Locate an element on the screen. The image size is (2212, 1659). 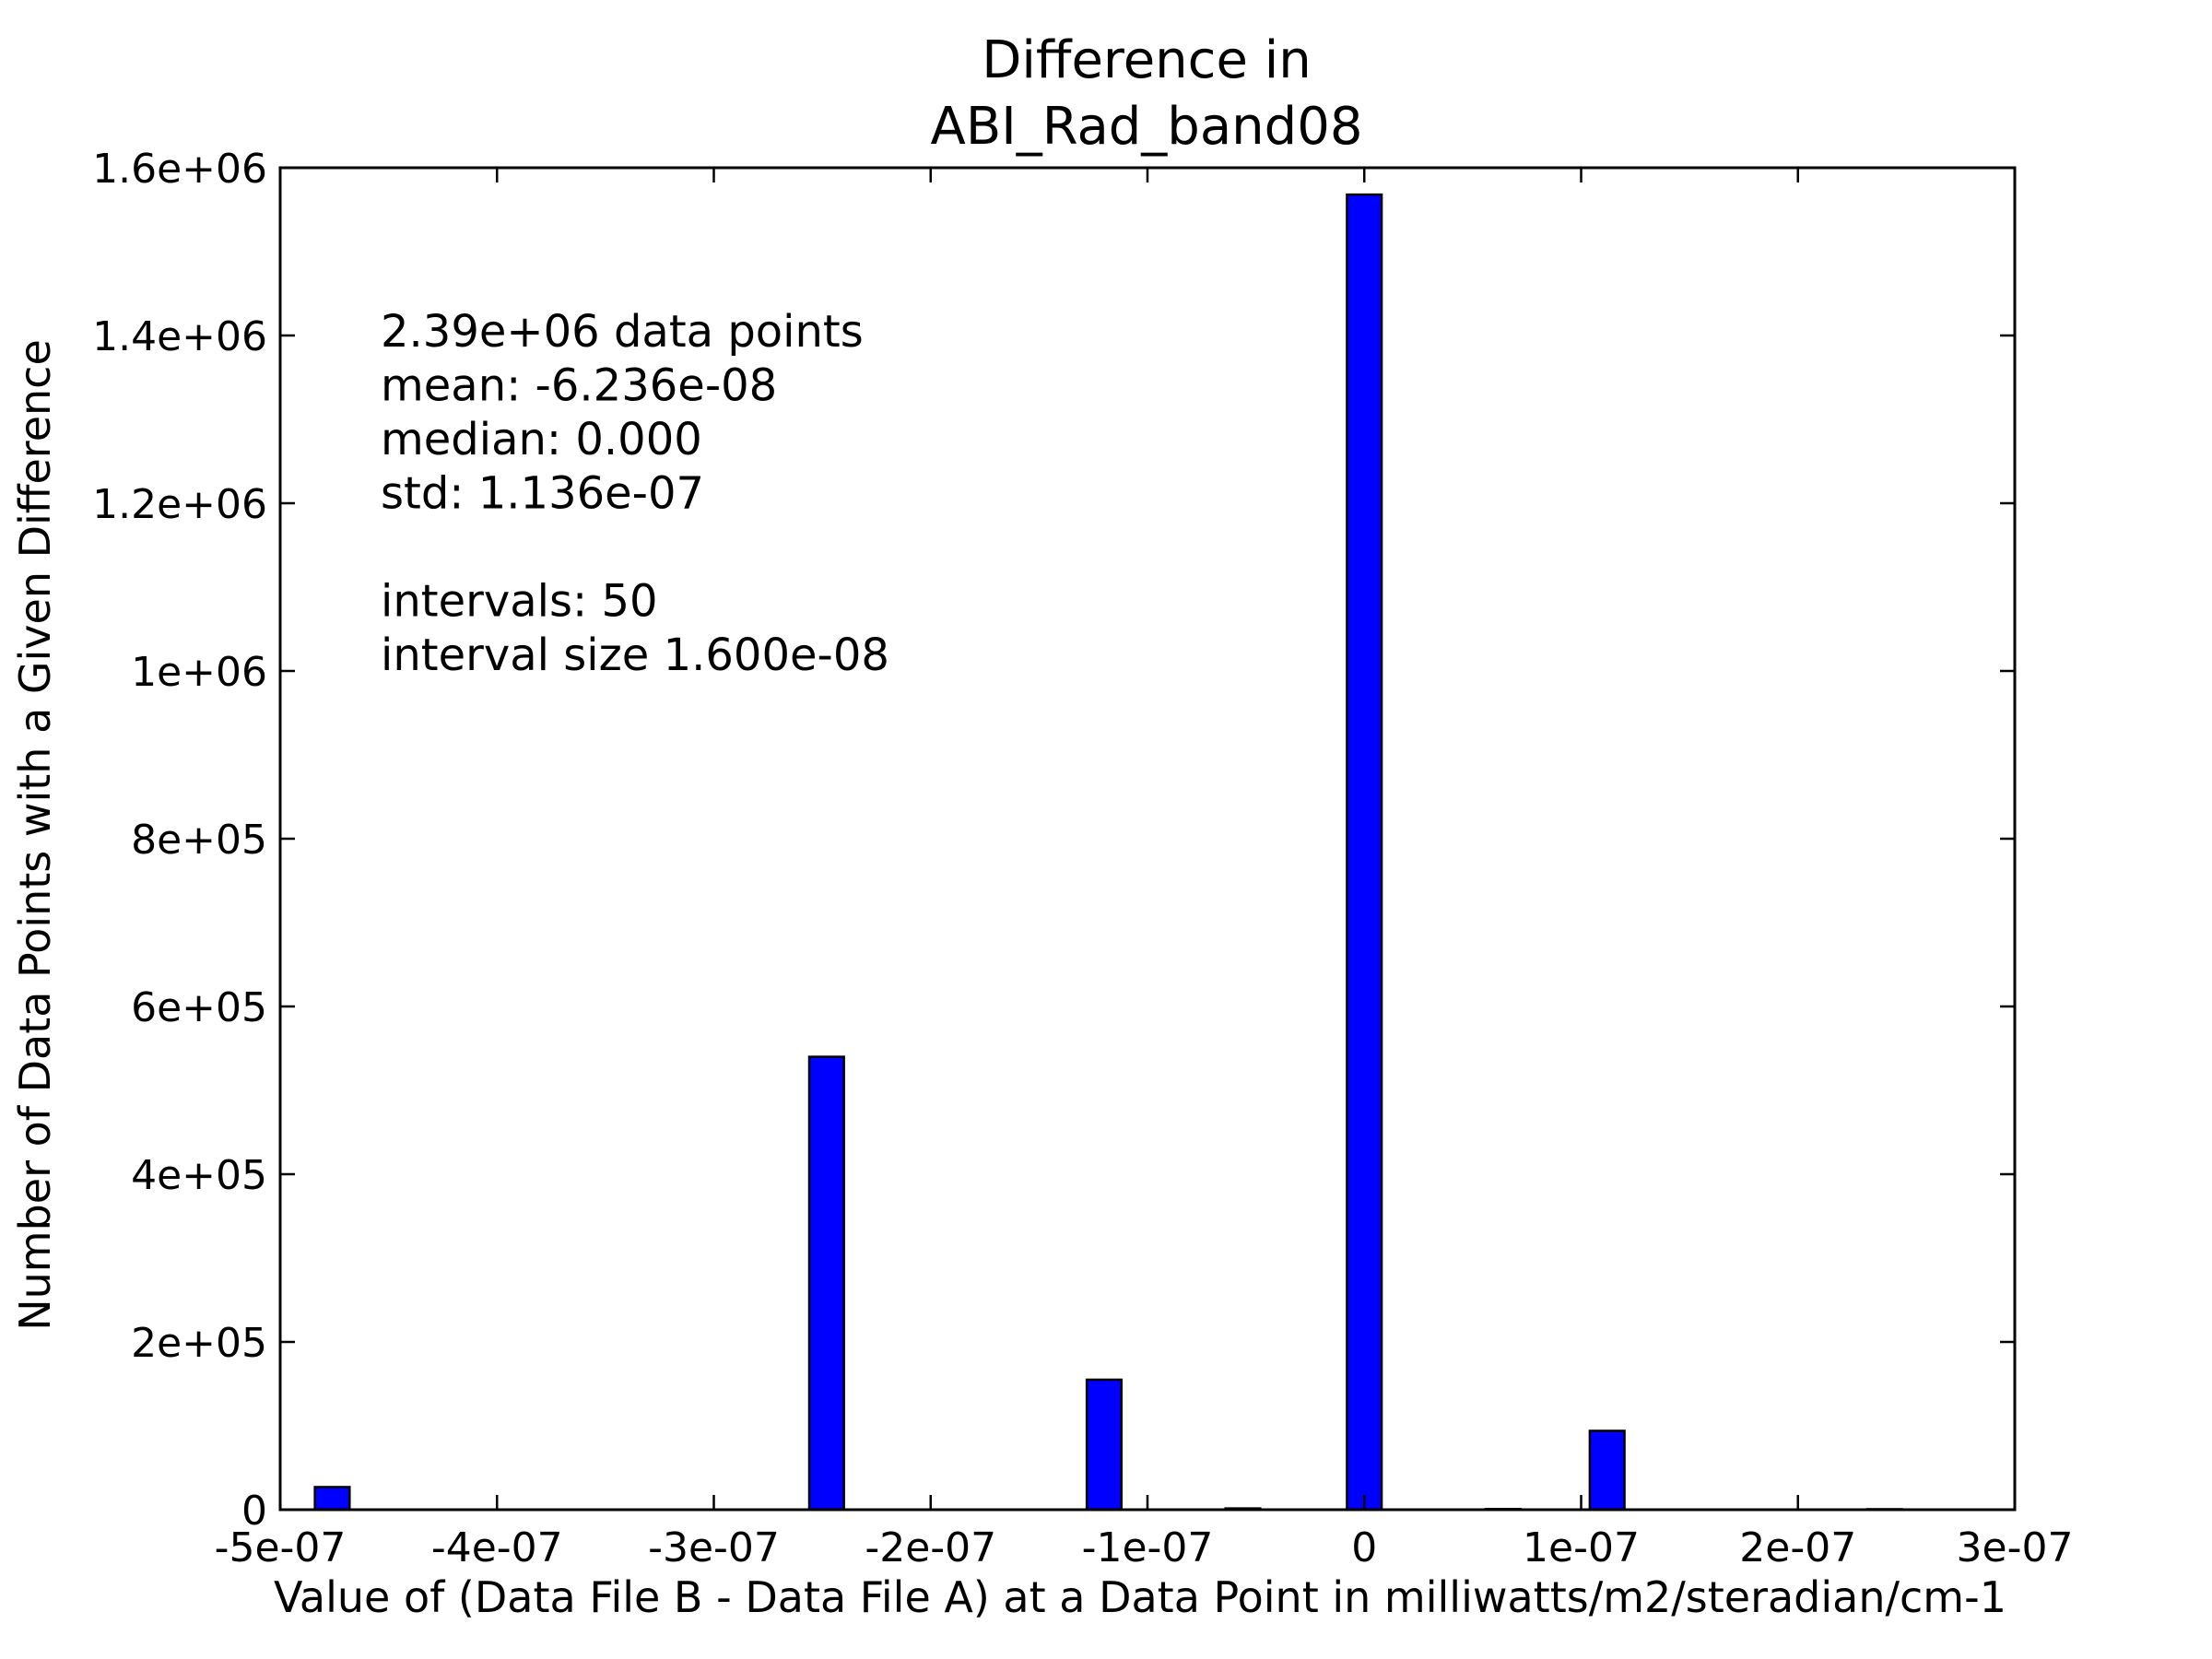
x-tick-label: -5e-07 is located at coordinates (281, 1547).